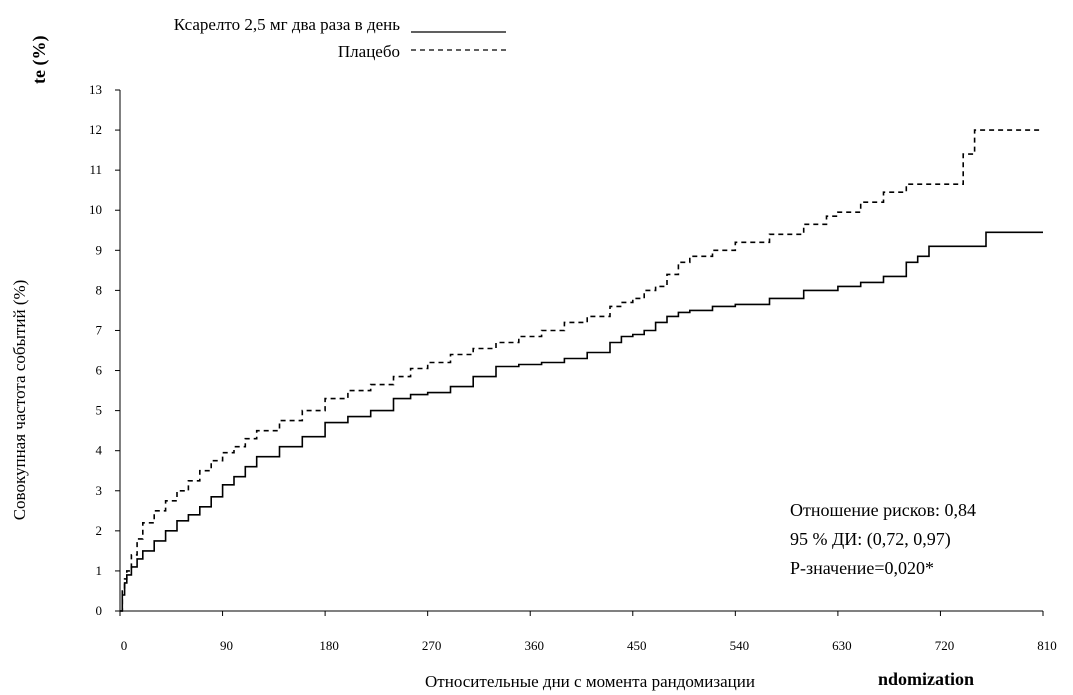 Image resolution: width=1073 pixels, height=695 pixels. Describe the element at coordinates (432, 645) in the screenshot. I see `x-tick-label: 270` at that location.